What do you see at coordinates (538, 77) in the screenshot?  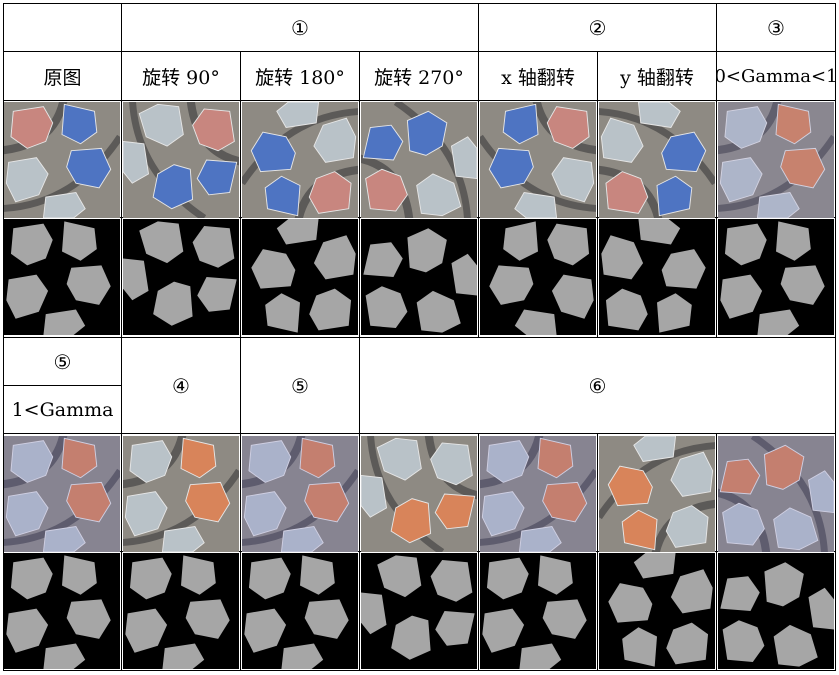 I see `col-x-flip: x 轴翻转` at bounding box center [538, 77].